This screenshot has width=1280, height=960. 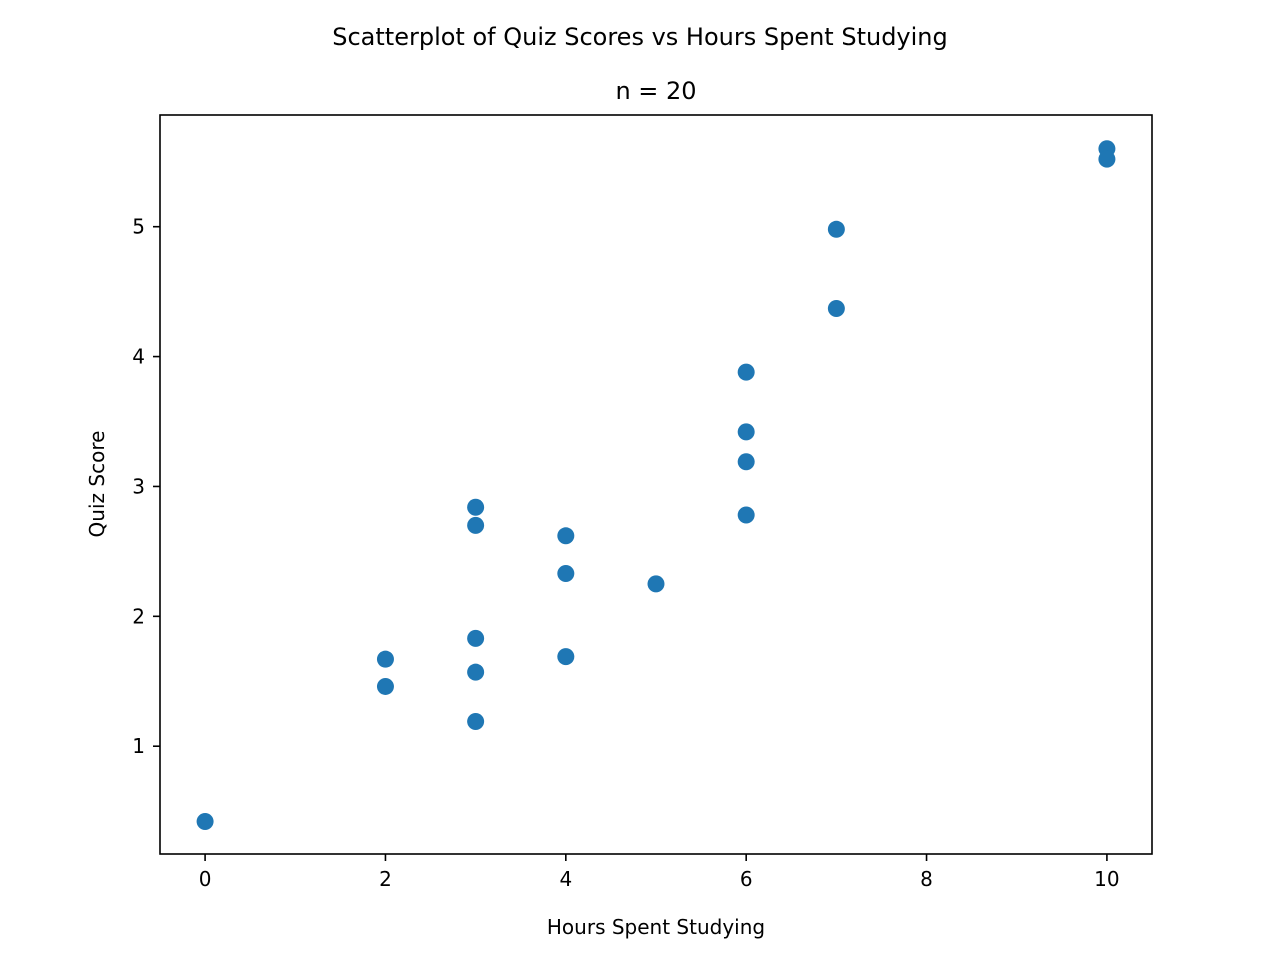 I want to click on y-axis-ticks: 1 2 3 4 5, so click(x=146, y=486).